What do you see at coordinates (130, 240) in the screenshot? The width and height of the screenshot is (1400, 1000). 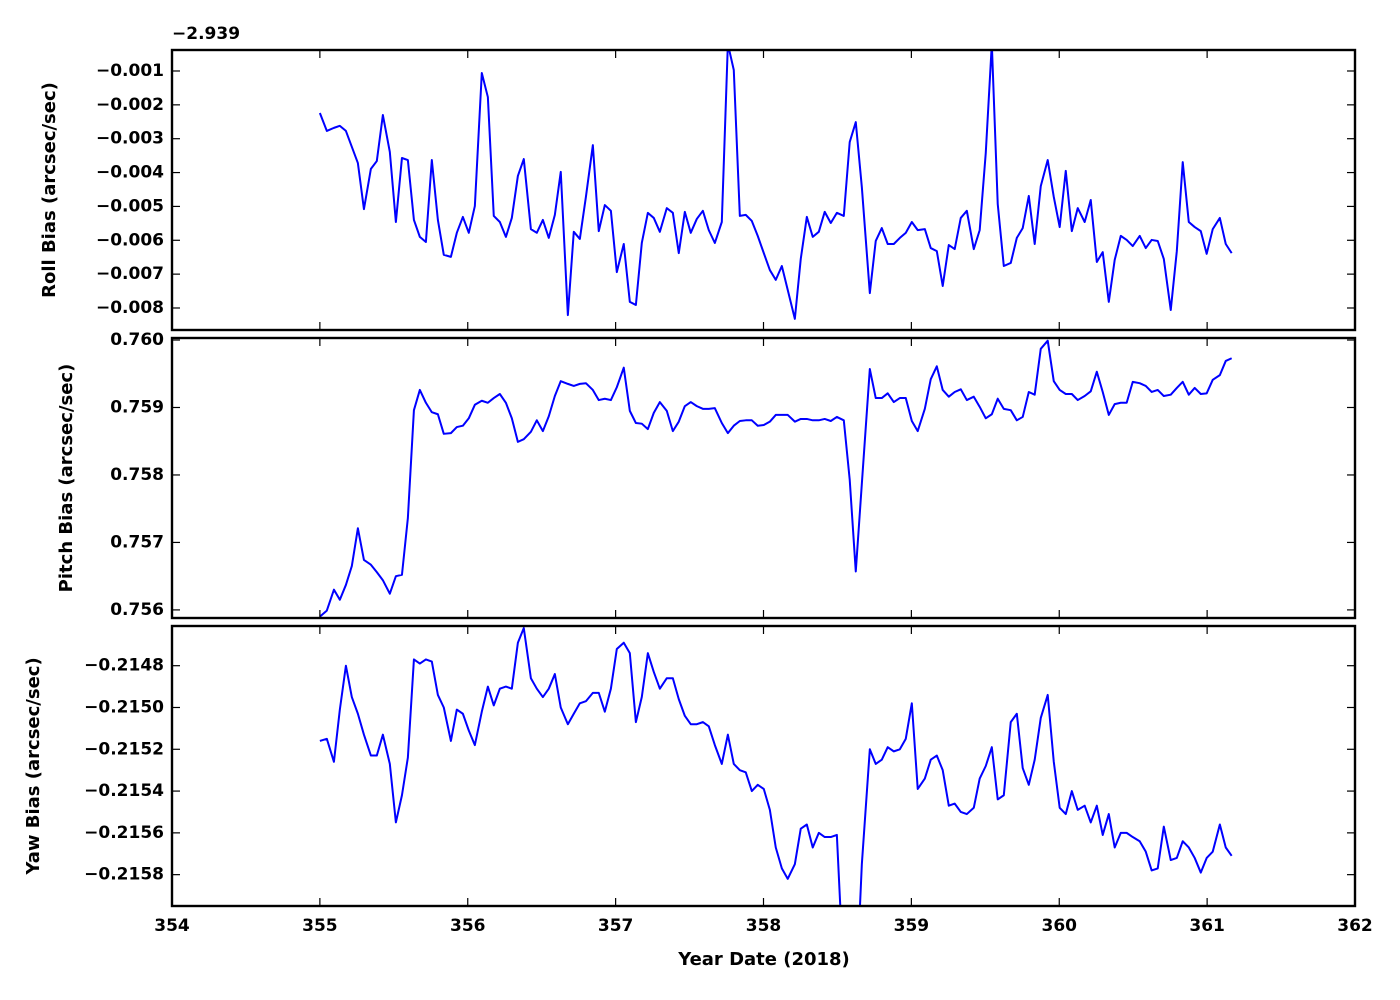 I see `y-tick-label: −0.006` at bounding box center [130, 240].